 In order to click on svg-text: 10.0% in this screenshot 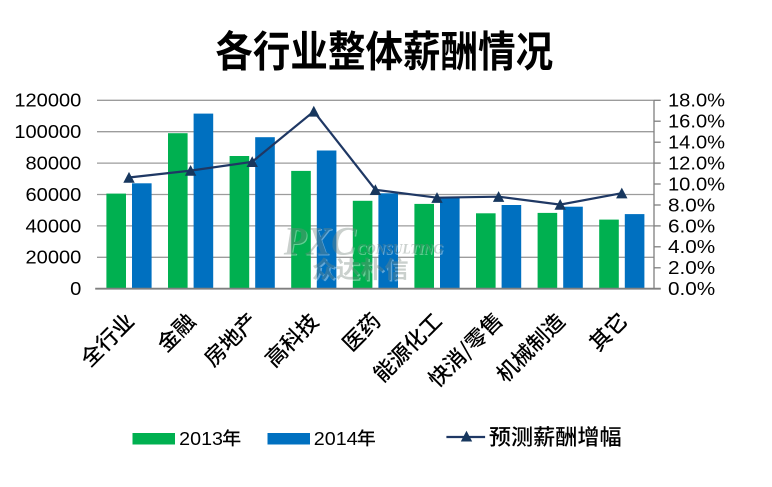, I will do `click(696, 184)`.